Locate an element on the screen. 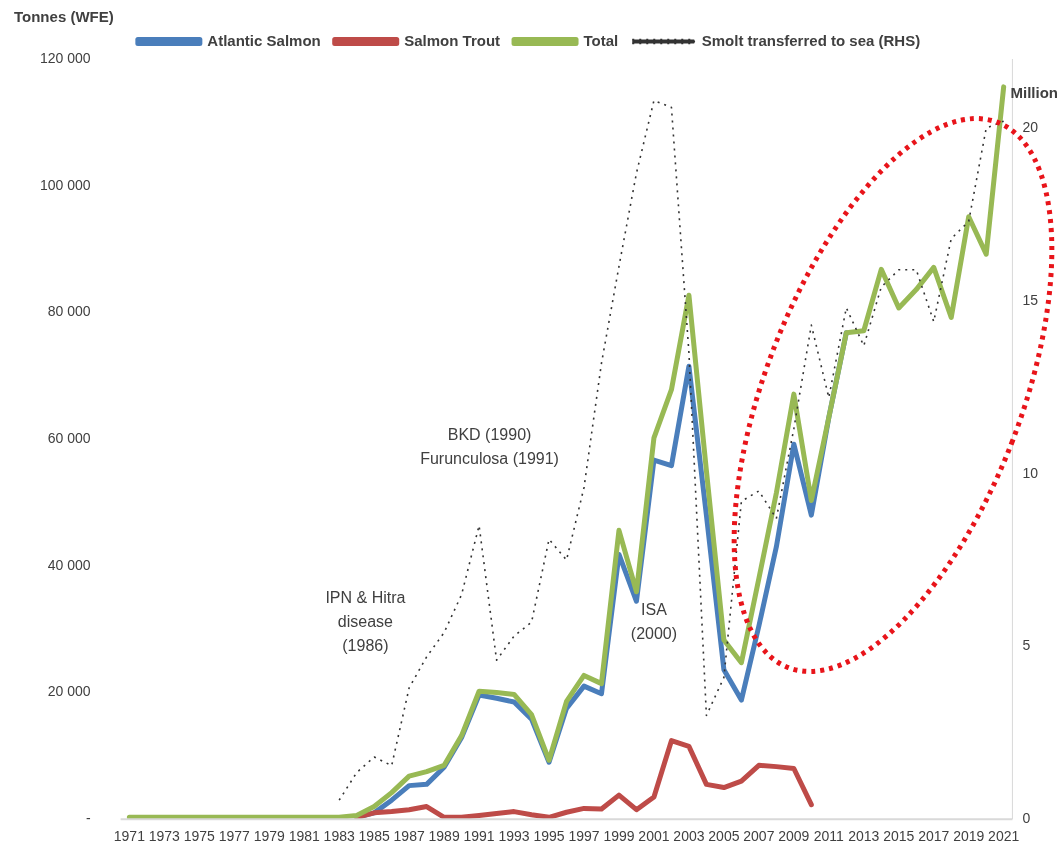  y2-tick-label: 5 is located at coordinates (1026, 645).